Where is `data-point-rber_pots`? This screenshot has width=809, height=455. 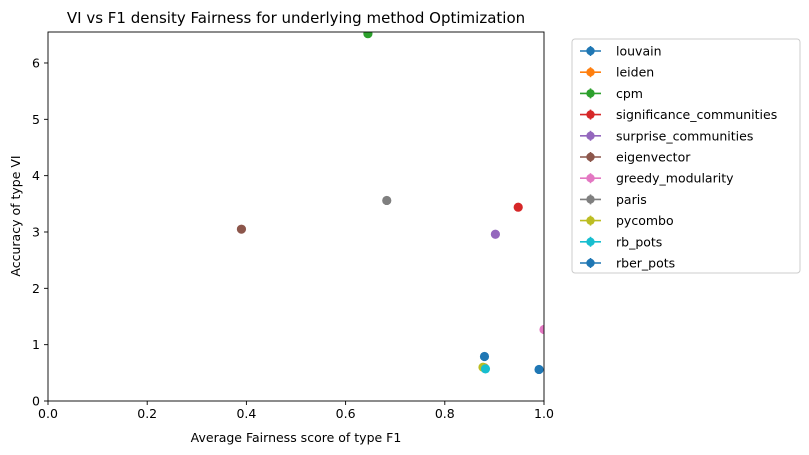
data-point-rber_pots is located at coordinates (539, 369).